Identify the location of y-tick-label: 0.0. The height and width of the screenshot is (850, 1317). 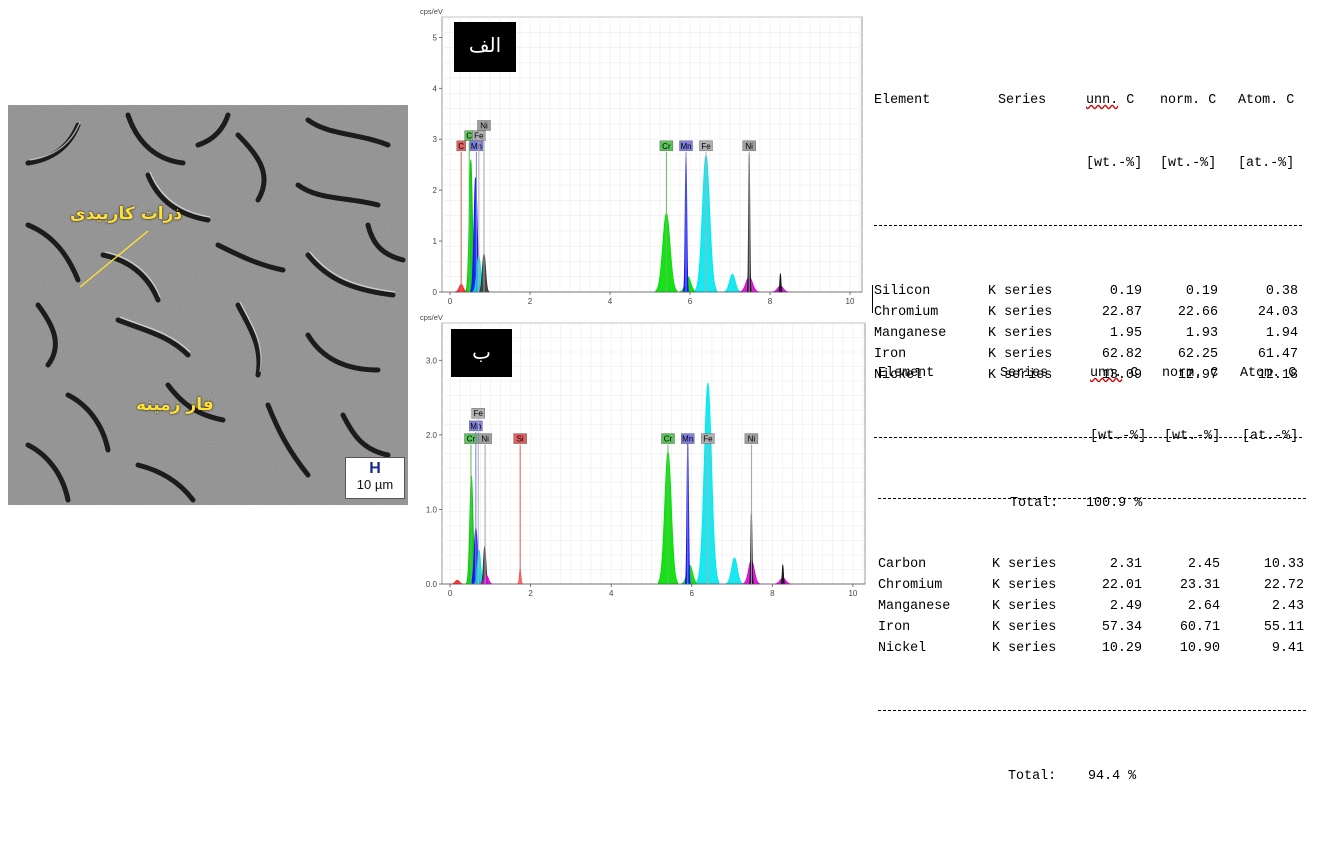
(432, 584).